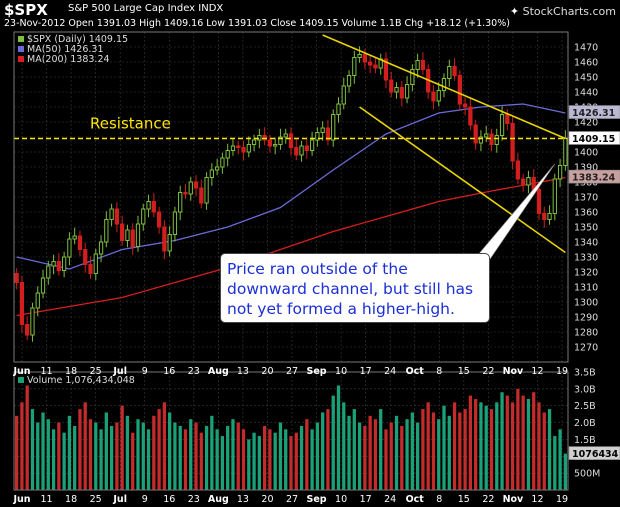  Describe the element at coordinates (537, 371) in the screenshot. I see `x-tick-label: 12` at that location.